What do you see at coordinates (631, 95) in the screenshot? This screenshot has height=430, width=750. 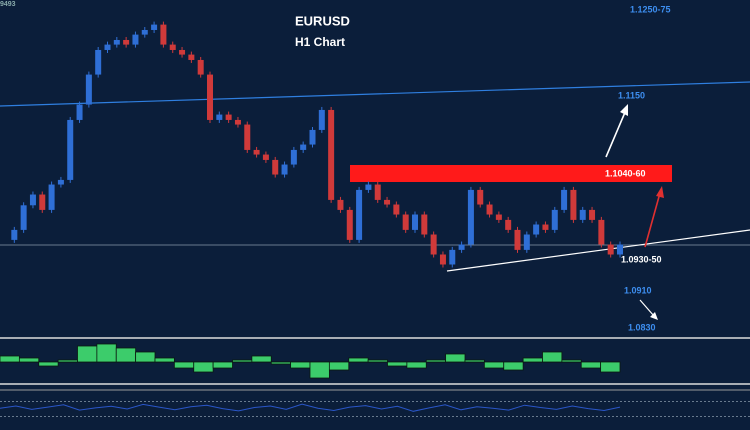 I see `annotation: 1.1150` at bounding box center [631, 95].